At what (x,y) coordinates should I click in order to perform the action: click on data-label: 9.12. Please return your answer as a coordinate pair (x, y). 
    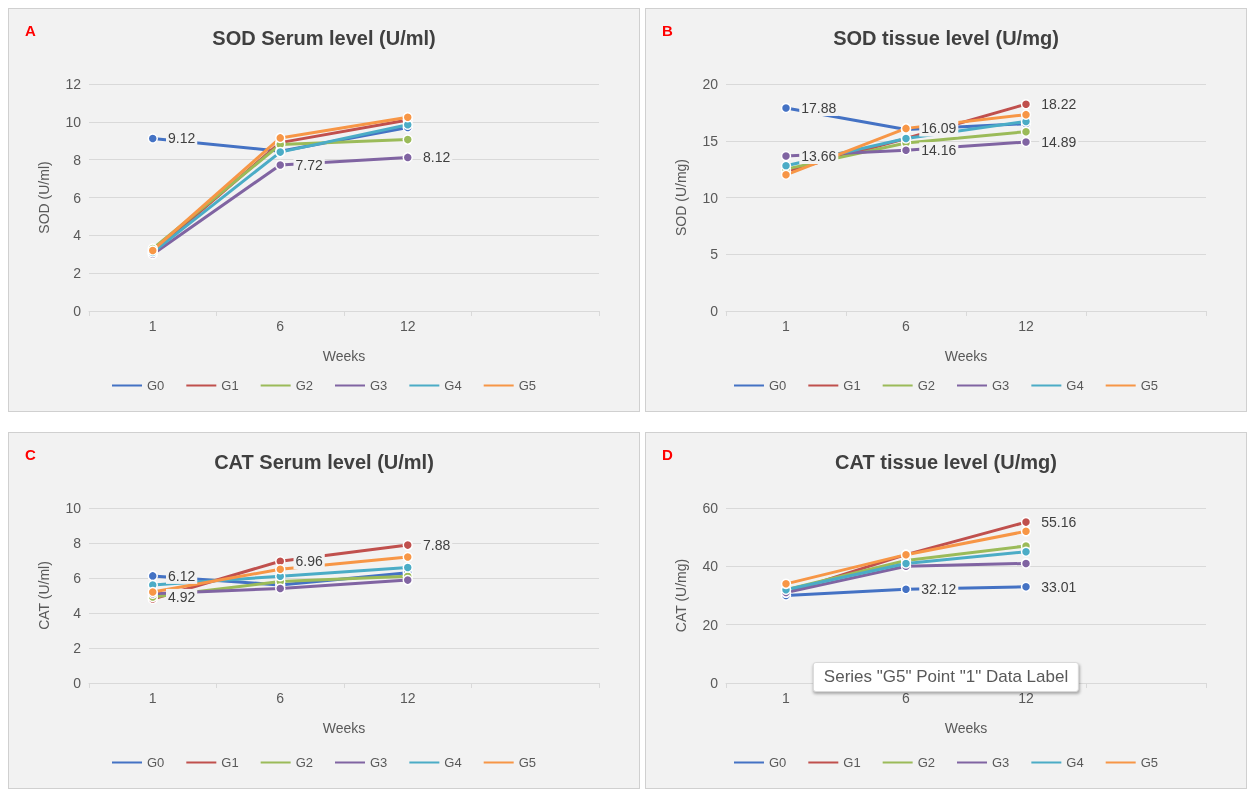
    Looking at the image, I should click on (182, 138).